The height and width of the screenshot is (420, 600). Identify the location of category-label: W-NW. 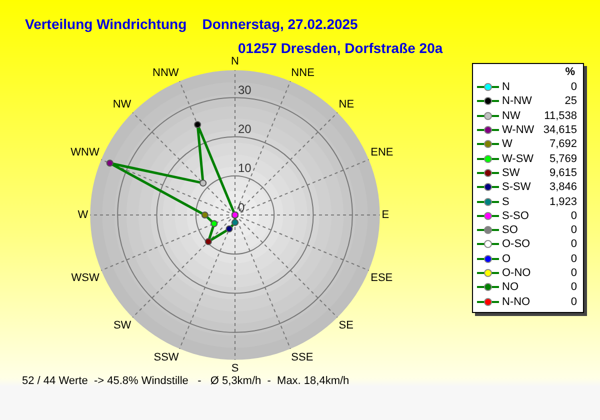
(519, 130).